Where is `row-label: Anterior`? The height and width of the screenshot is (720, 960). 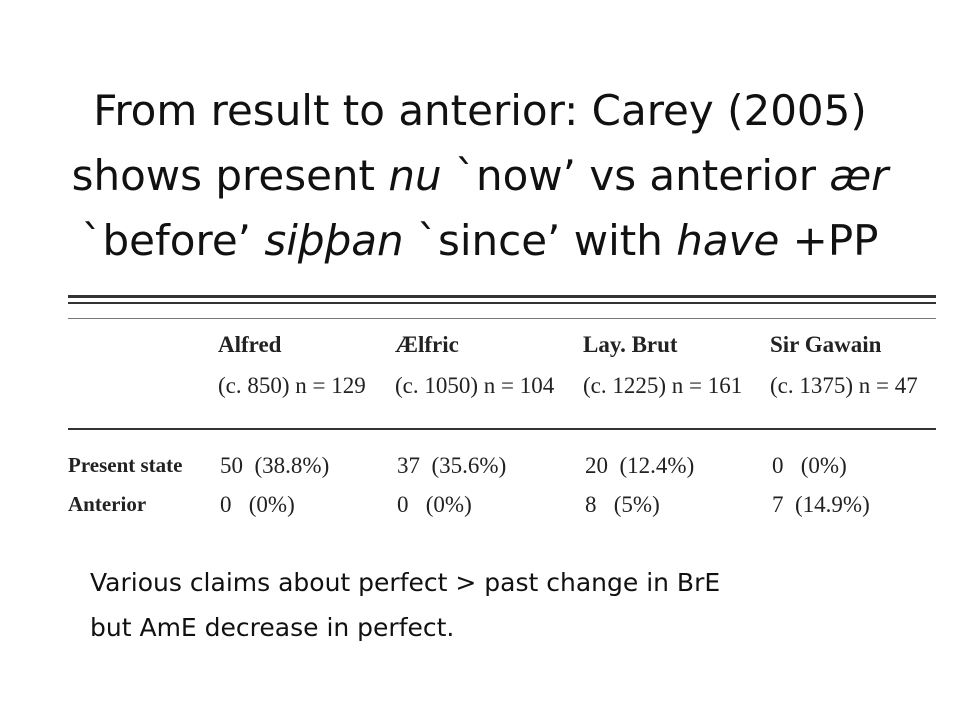 row-label: Anterior is located at coordinates (107, 504).